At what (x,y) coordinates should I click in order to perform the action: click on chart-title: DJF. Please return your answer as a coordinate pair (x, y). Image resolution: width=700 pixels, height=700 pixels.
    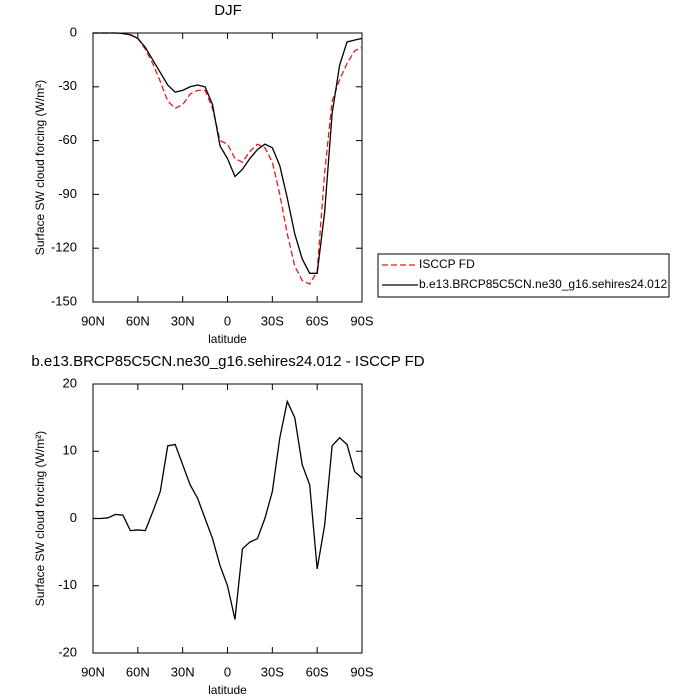
    Looking at the image, I should click on (228, 10).